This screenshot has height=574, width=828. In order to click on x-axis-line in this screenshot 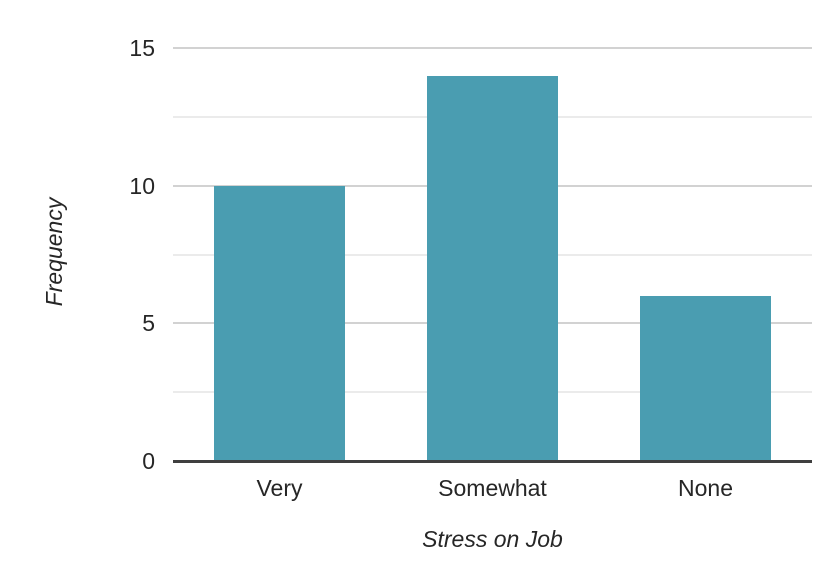, I will do `click(492, 461)`.